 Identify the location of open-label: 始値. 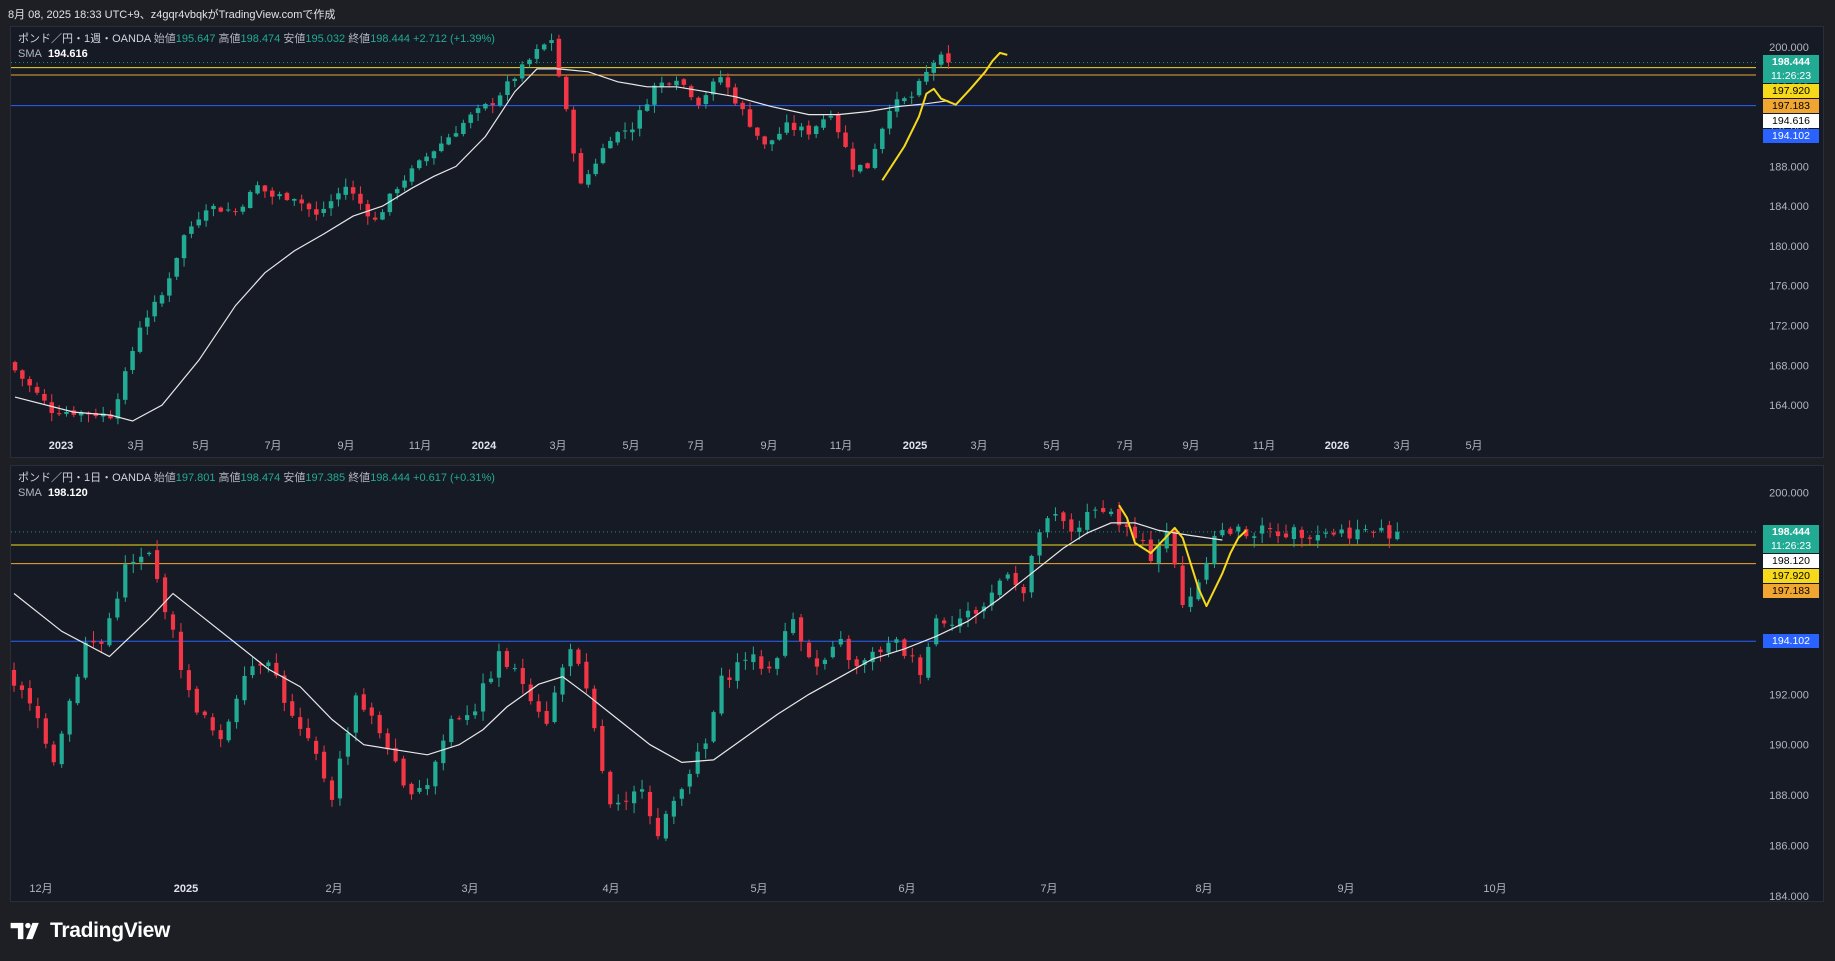
(164, 478).